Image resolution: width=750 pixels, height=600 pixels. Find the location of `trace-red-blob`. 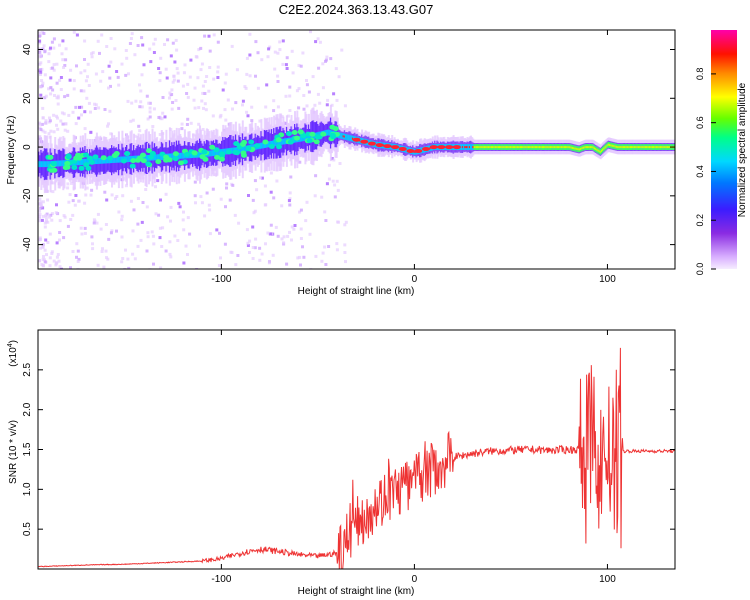

trace-red-blob is located at coordinates (456, 147).